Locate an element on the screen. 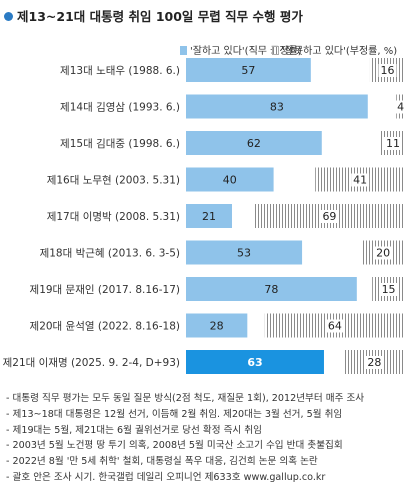 This screenshot has width=419, height=494. chart-title: 제13~21대 대통령 취임 100일 무렵 직무 수행 평가 is located at coordinates (153, 15).